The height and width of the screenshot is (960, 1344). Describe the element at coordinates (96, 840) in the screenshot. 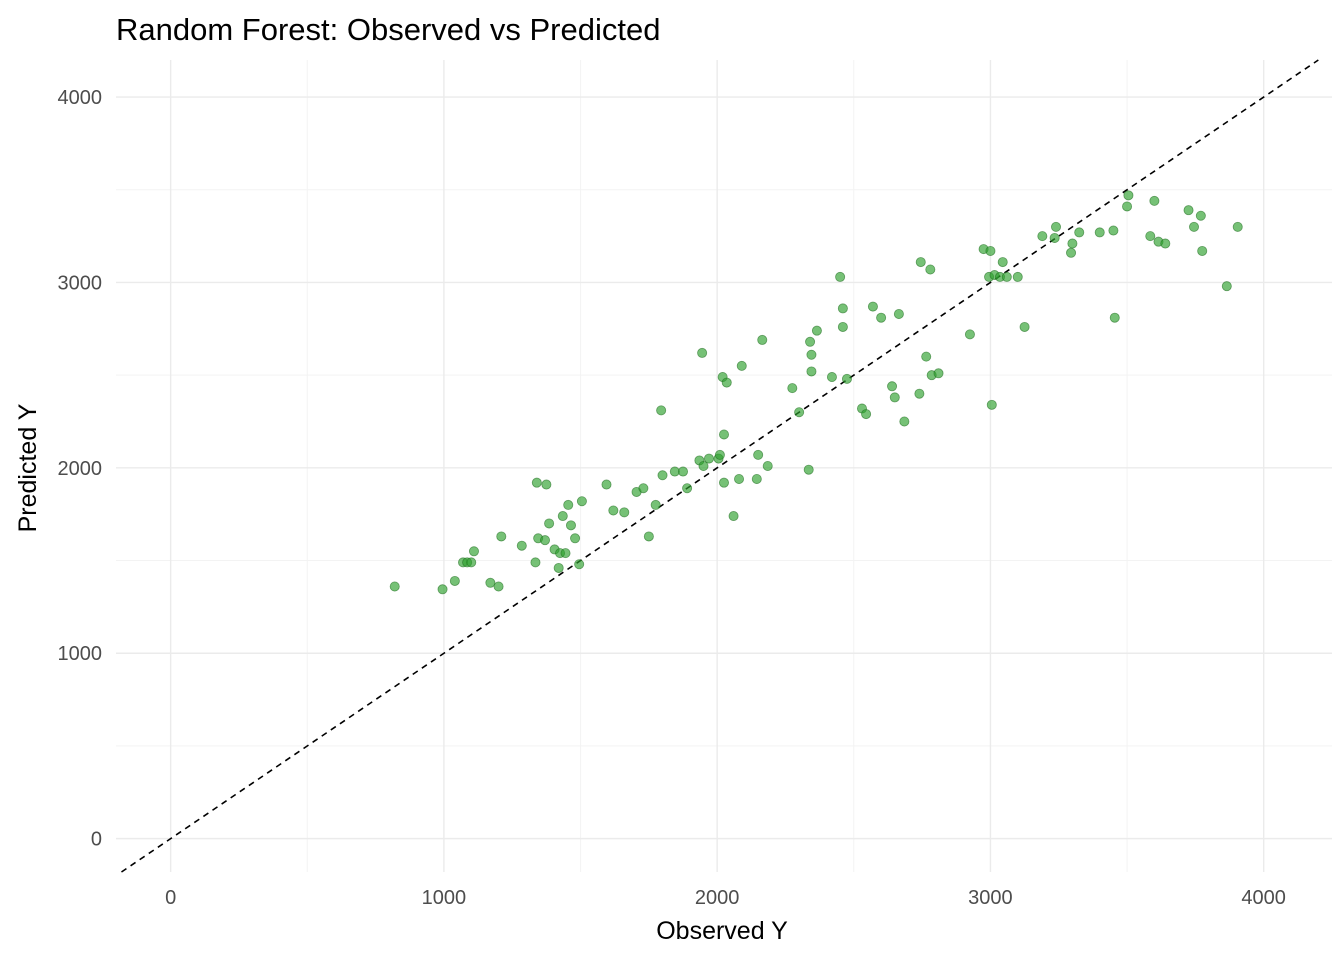

I see `y-tick-label: 0` at that location.